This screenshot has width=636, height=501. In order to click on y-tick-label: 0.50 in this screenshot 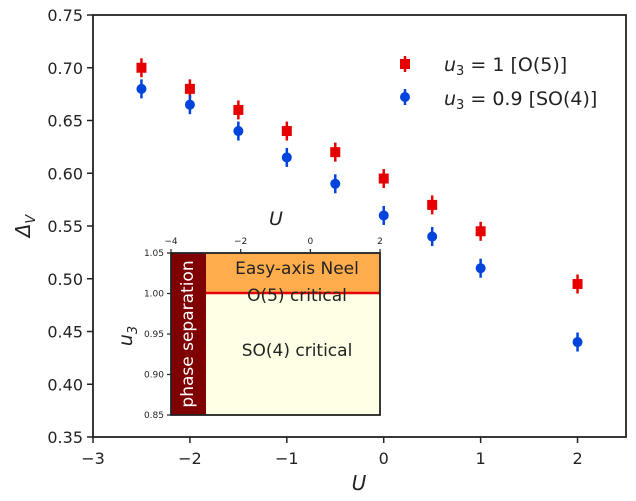, I will do `click(65, 279)`.